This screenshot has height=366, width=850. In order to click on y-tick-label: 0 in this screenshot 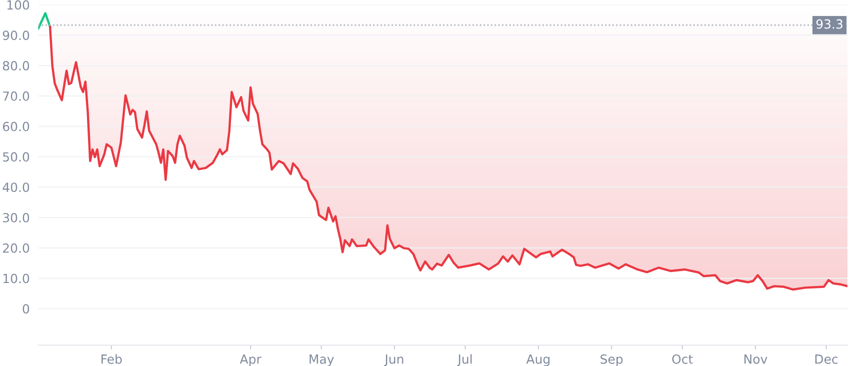, I will do `click(26, 309)`.